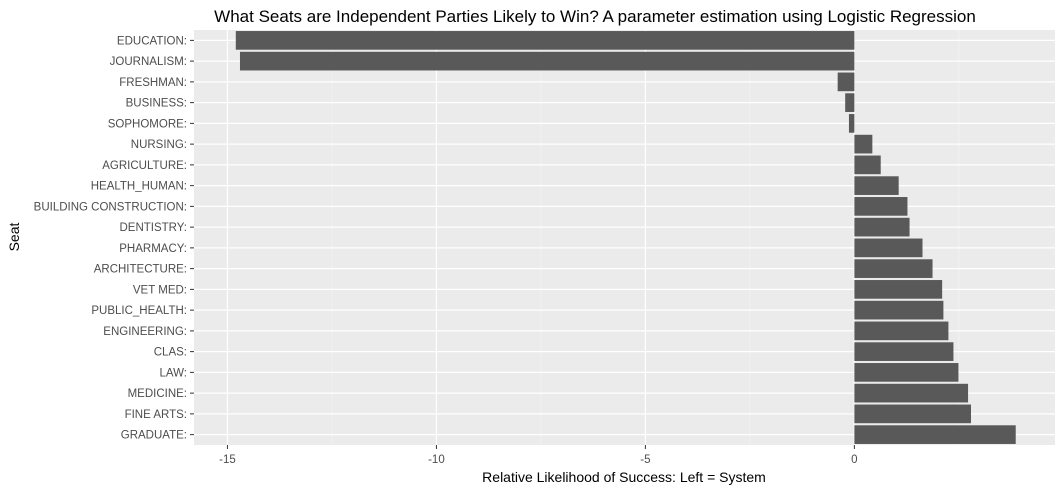 This screenshot has width=1063, height=493. I want to click on x-axis: -15 -10 -5 0, so click(538, 455).